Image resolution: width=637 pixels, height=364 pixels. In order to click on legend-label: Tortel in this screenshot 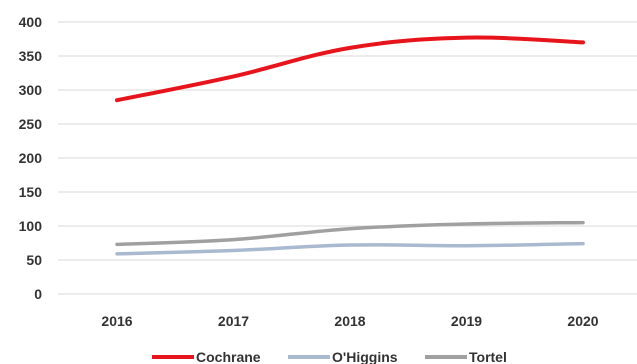, I will do `click(488, 356)`.